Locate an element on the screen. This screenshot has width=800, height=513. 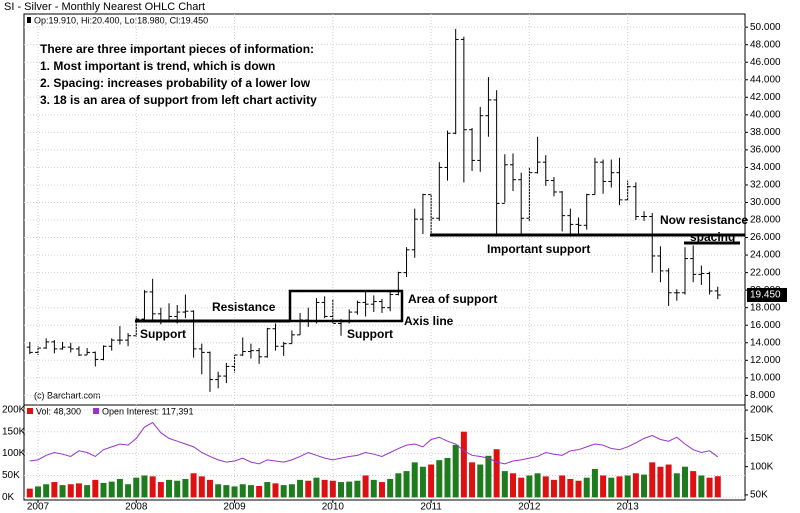
y-tick-label: 44.000 is located at coordinates (765, 79).